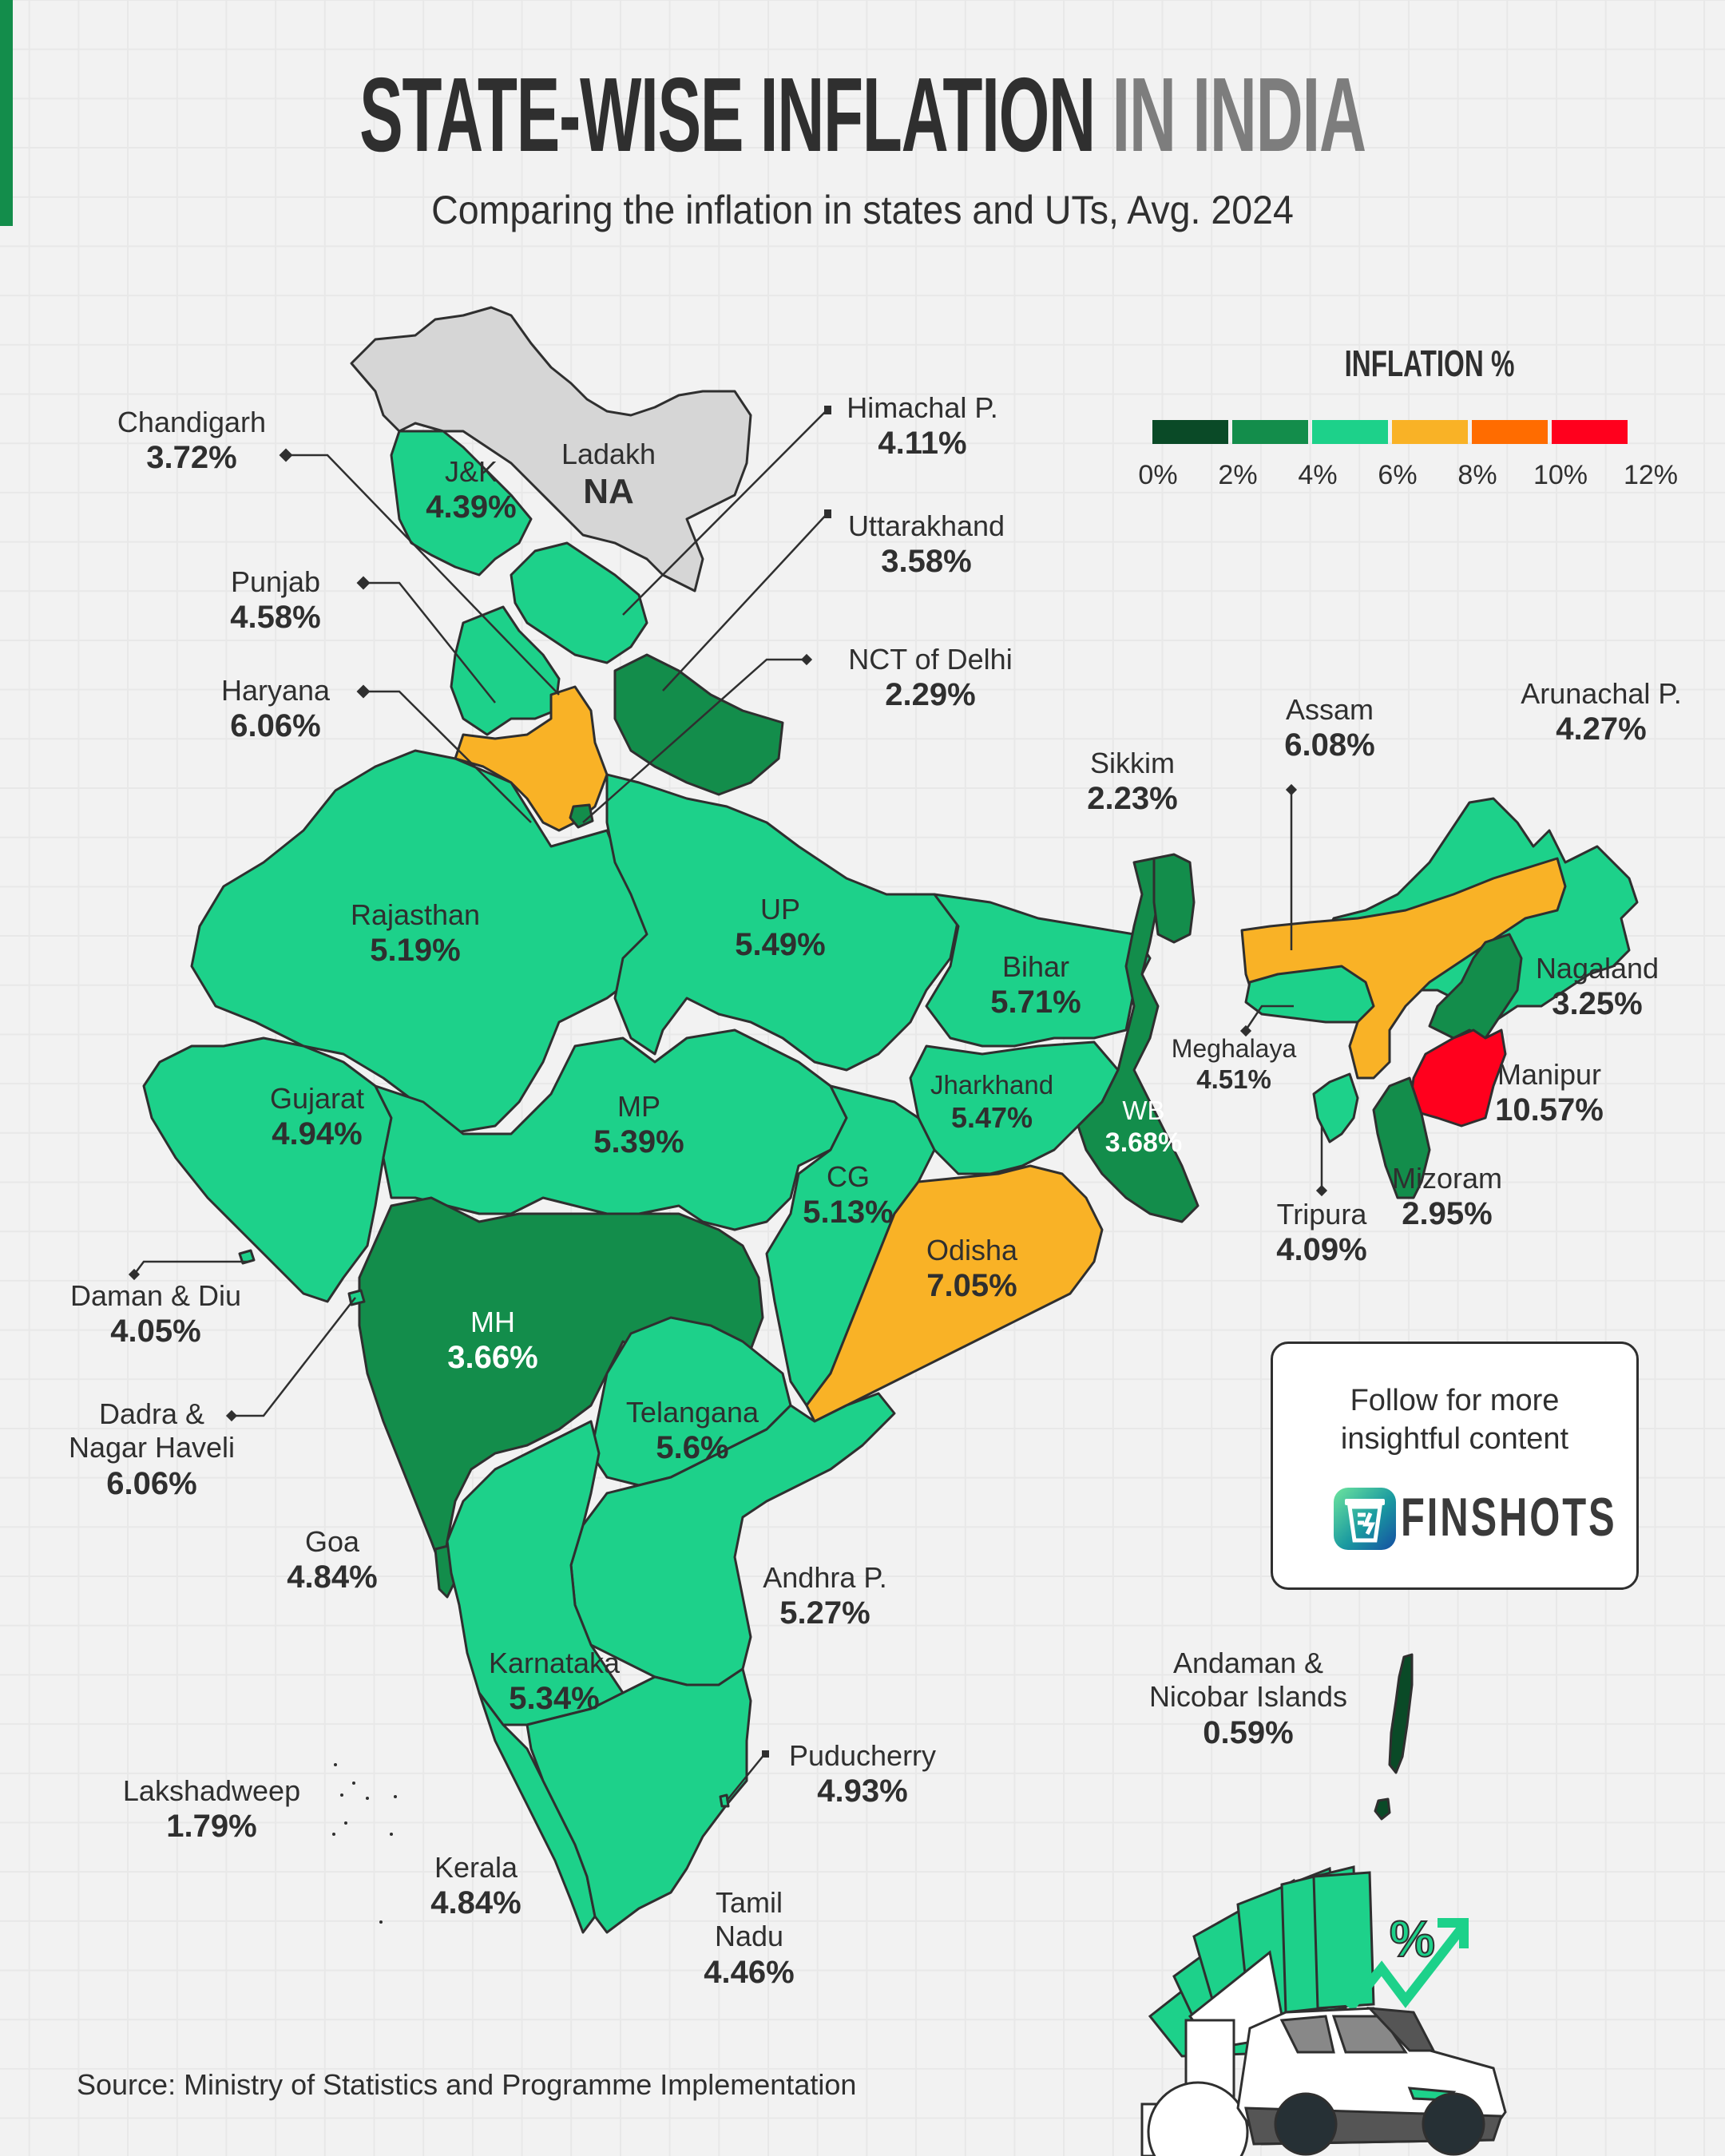 The width and height of the screenshot is (1725, 2156). What do you see at coordinates (424, 575) in the screenshot?
I see `leader-chandigarh` at bounding box center [424, 575].